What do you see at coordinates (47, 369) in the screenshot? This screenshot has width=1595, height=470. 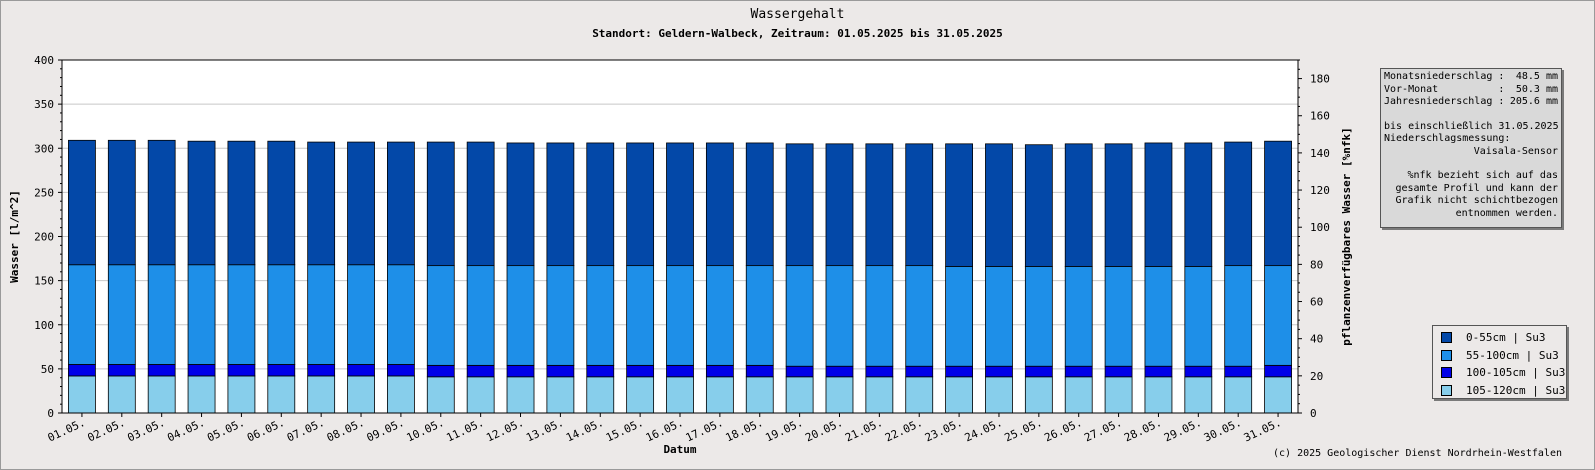 I see `y-tick-label: 50` at bounding box center [47, 369].